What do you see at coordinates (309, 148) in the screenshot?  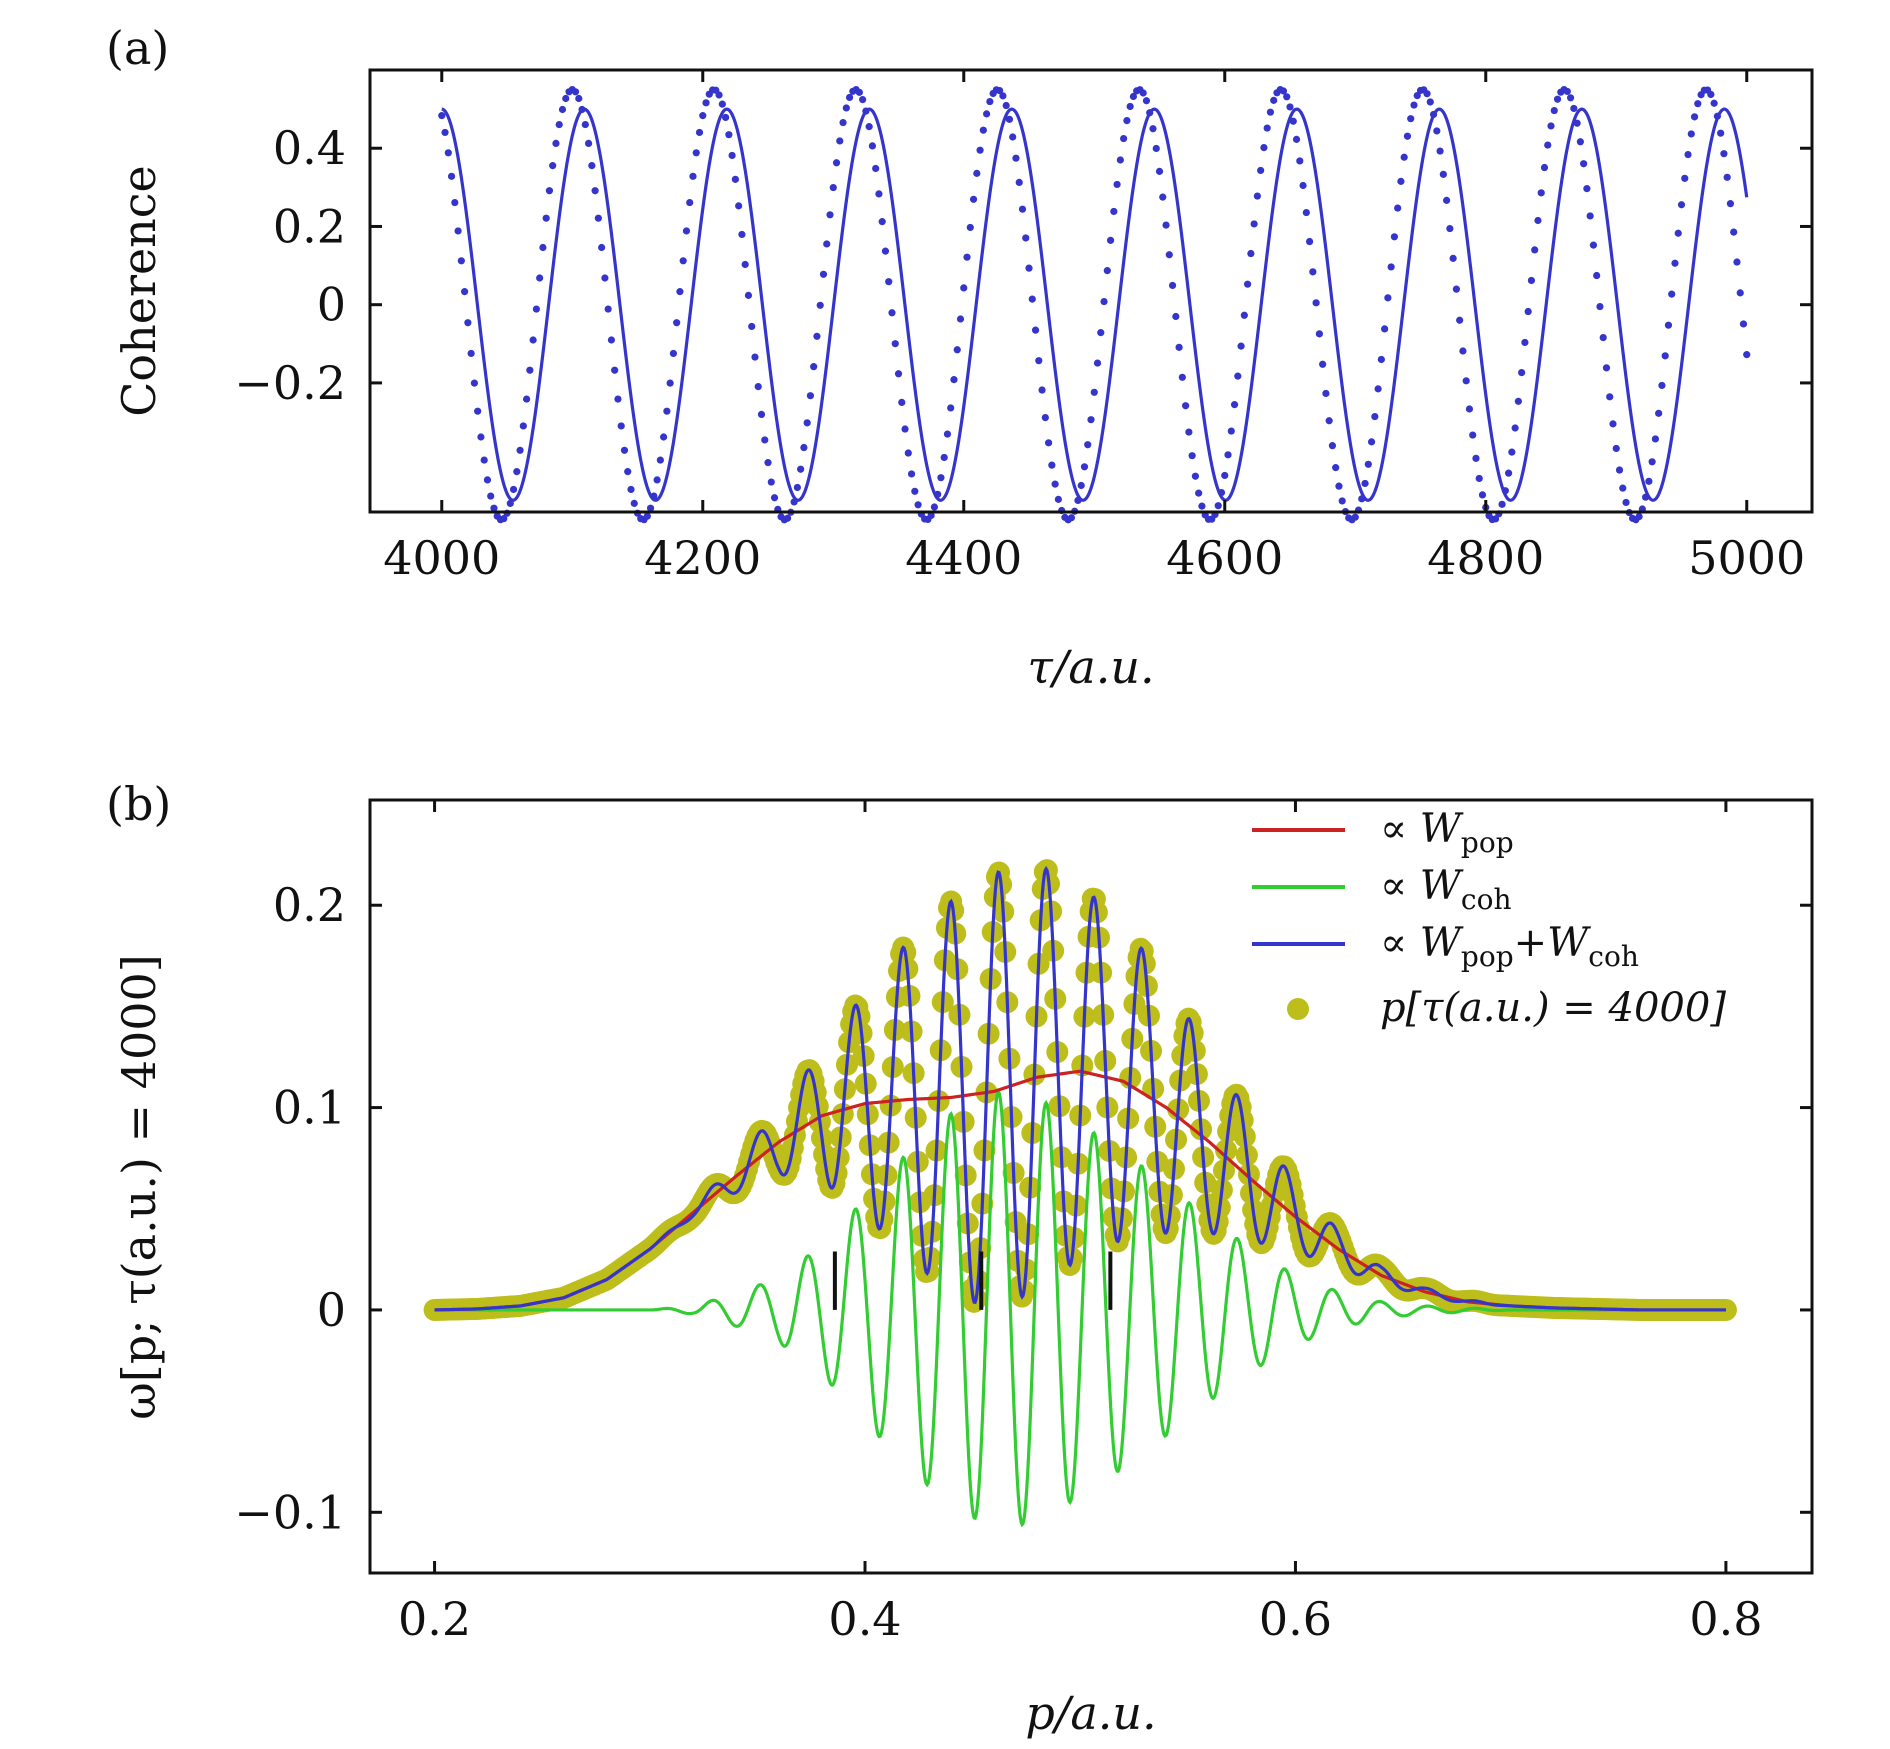 I see `panel-a-ytick-label: 0.4` at bounding box center [309, 148].